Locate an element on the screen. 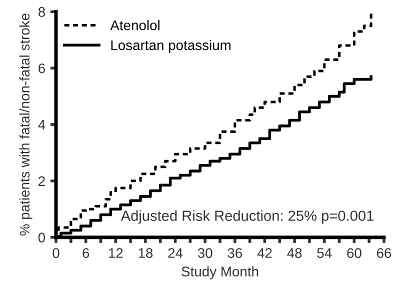  legend-label: Atenolol is located at coordinates (135, 25).